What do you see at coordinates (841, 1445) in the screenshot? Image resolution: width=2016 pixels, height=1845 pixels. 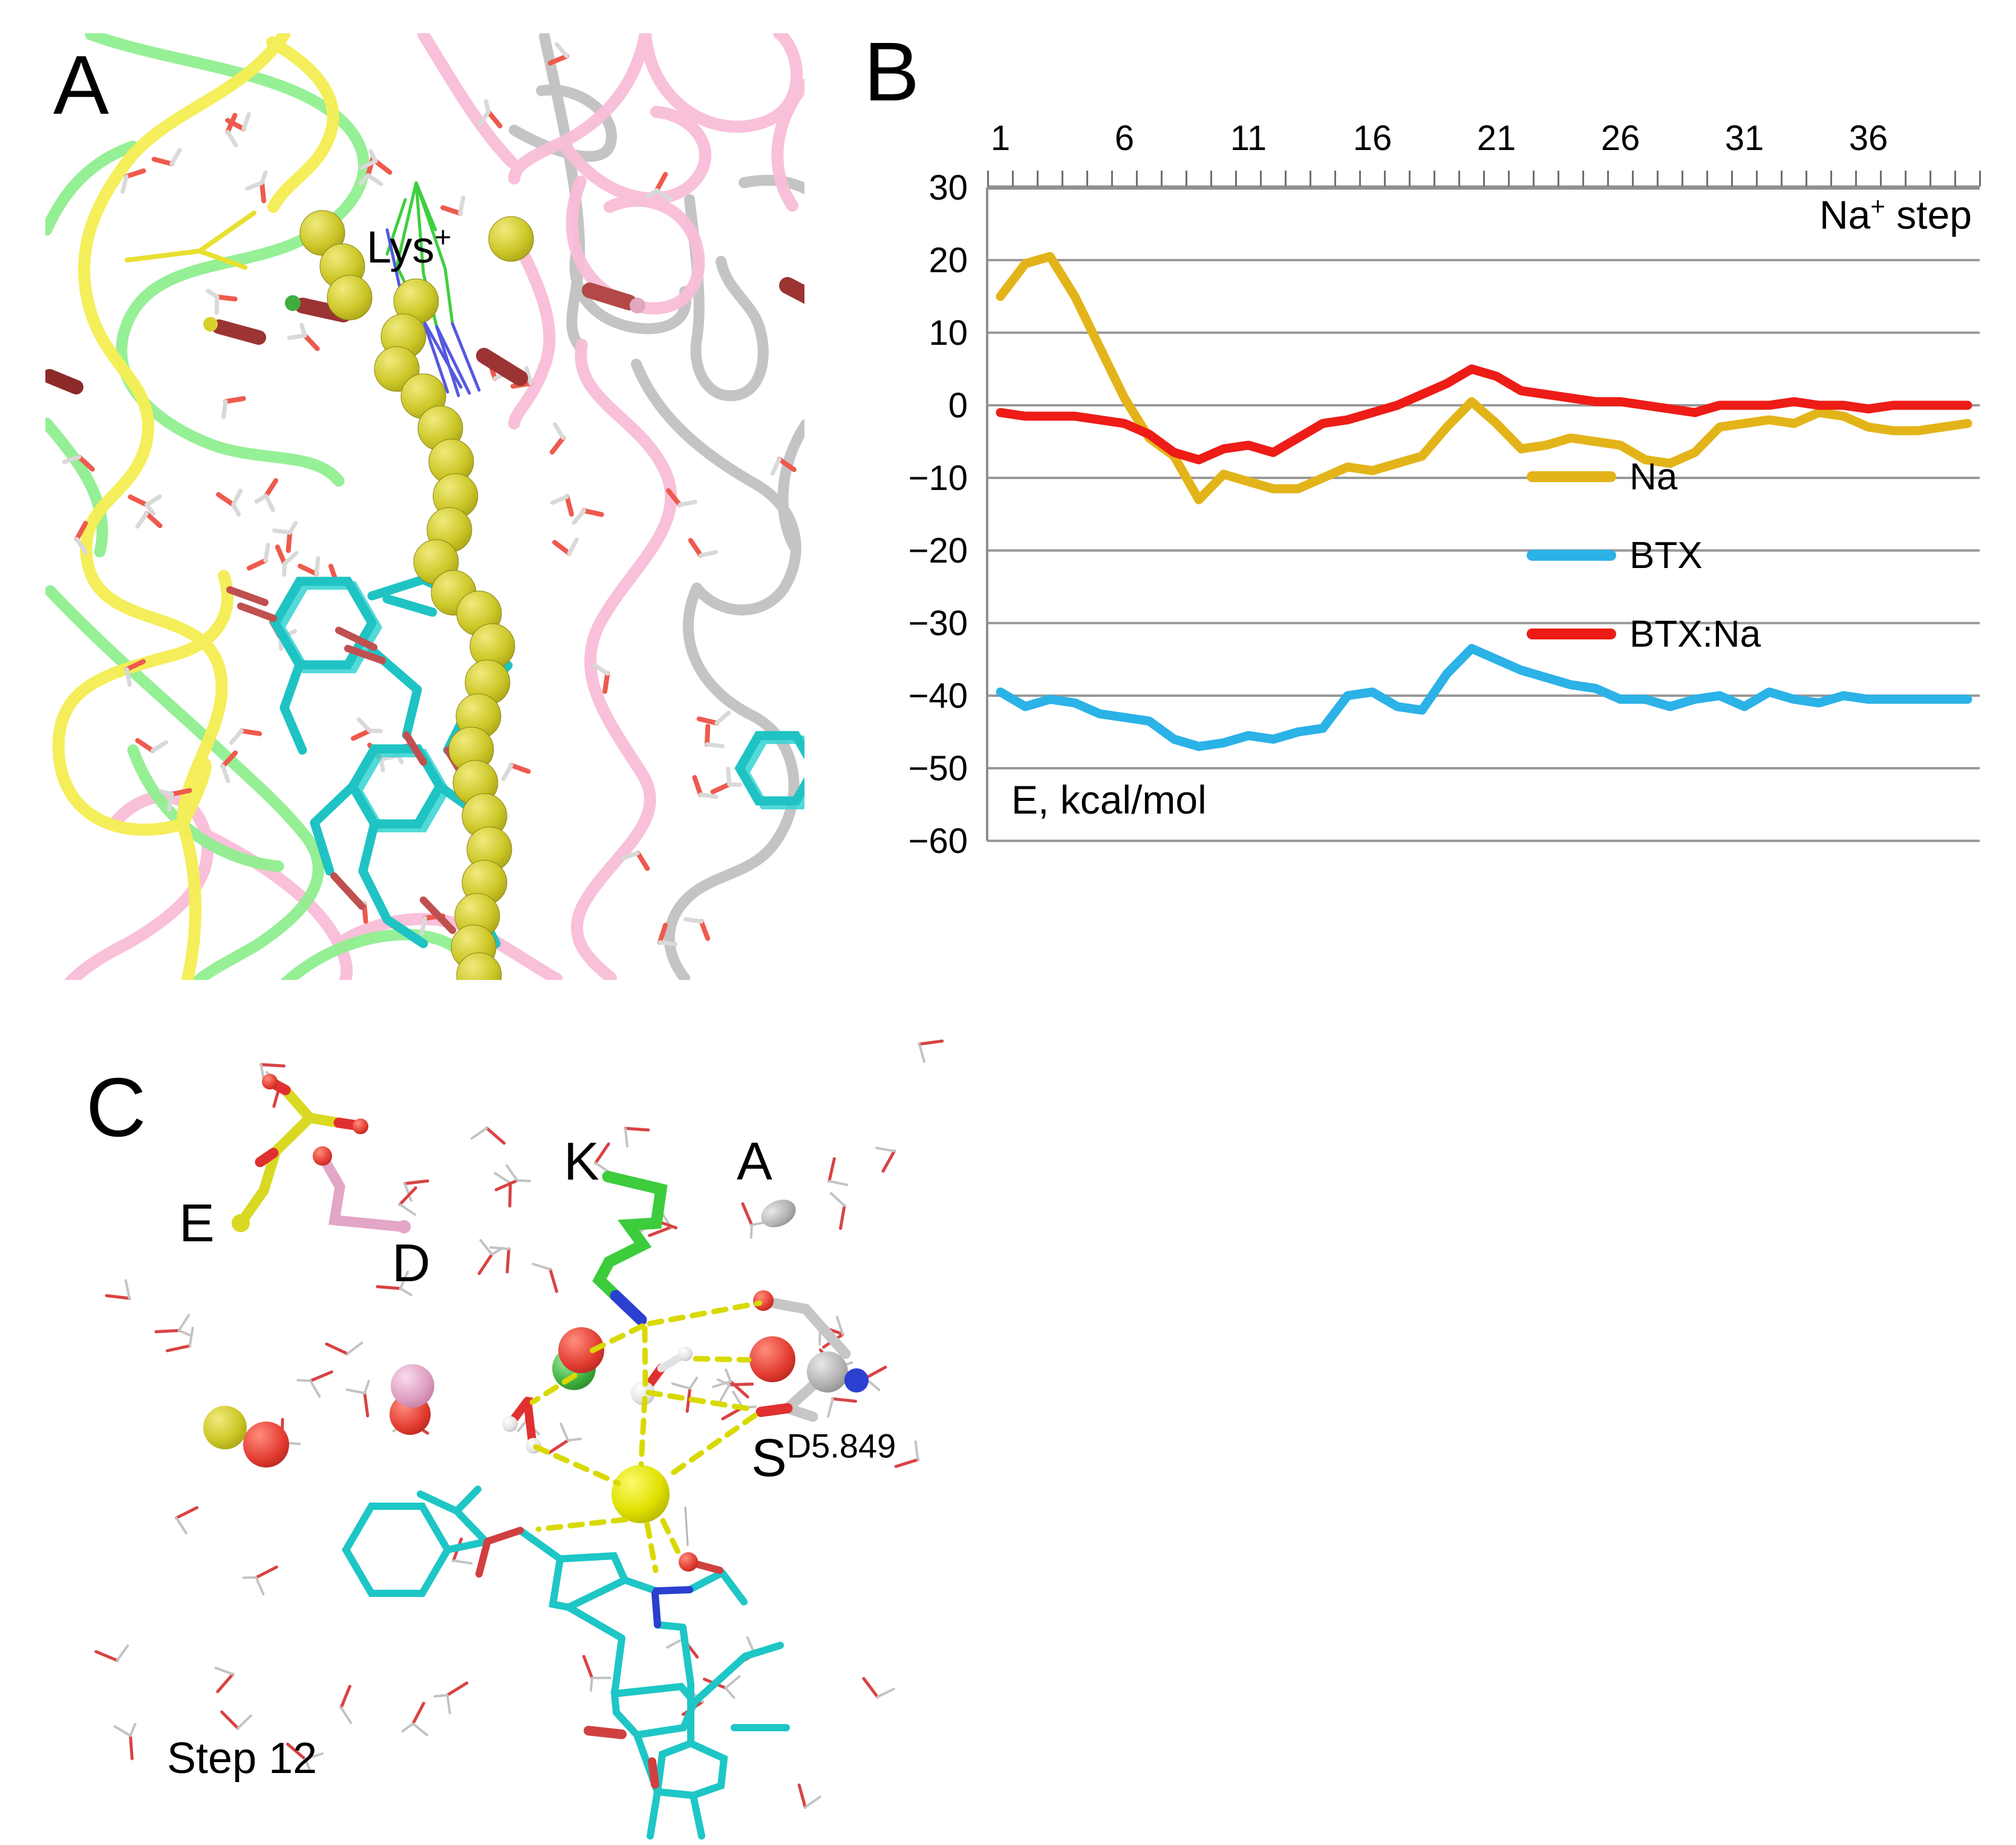 I see `ser-label-sup: D5.849` at bounding box center [841, 1445].